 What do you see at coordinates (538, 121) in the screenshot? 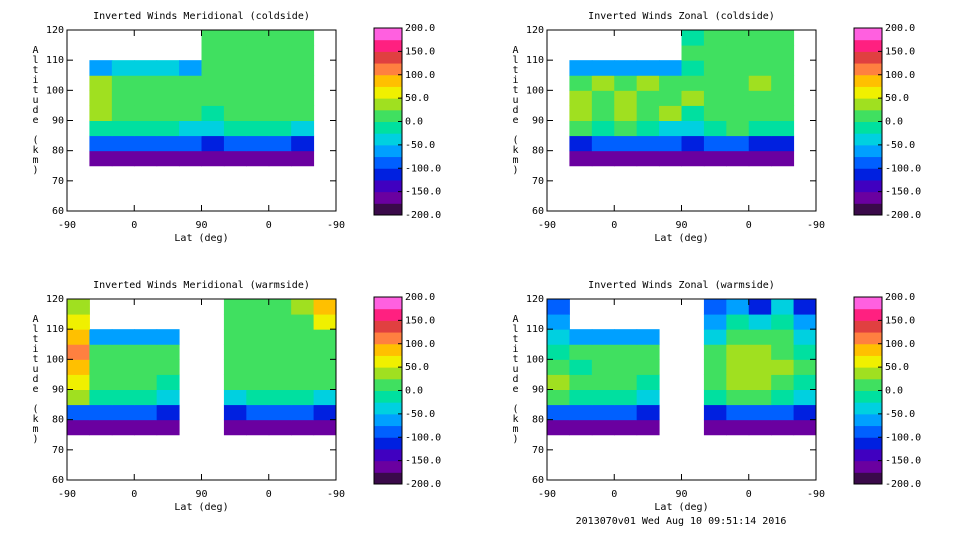
I see `y-tick-label: 90` at bounding box center [538, 121].